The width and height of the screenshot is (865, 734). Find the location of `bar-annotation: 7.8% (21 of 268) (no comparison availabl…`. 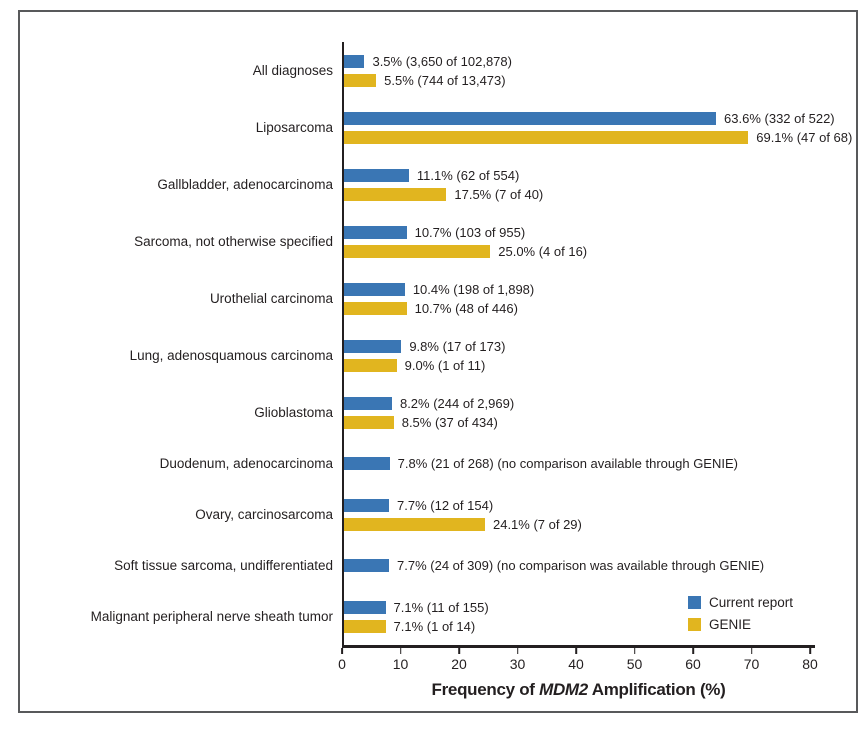

bar-annotation: 7.8% (21 of 268) (no comparison availabl… is located at coordinates (567, 463).